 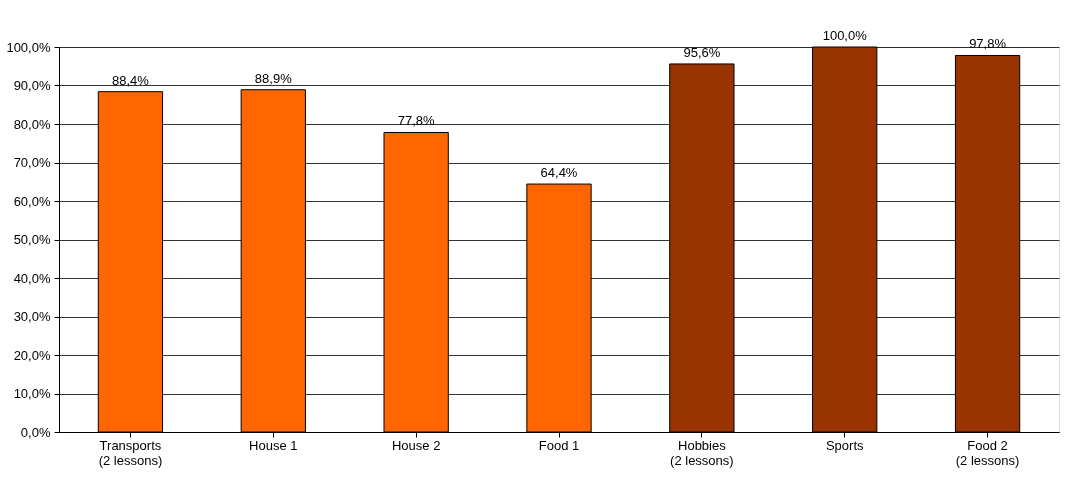 What do you see at coordinates (273, 445) in the screenshot?
I see `x-tick-label: House 1` at bounding box center [273, 445].